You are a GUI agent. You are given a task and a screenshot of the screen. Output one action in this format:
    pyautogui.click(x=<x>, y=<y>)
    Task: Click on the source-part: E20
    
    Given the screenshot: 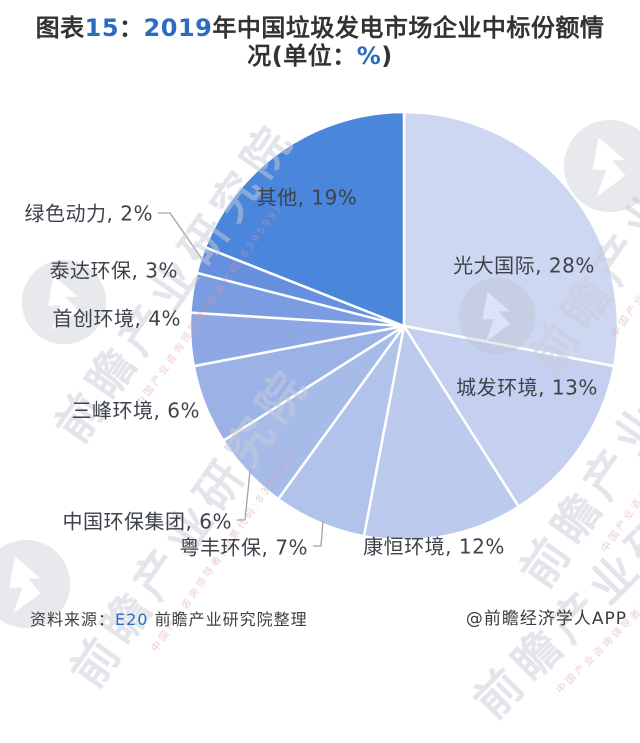 What is the action you would take?
    pyautogui.click(x=132, y=619)
    